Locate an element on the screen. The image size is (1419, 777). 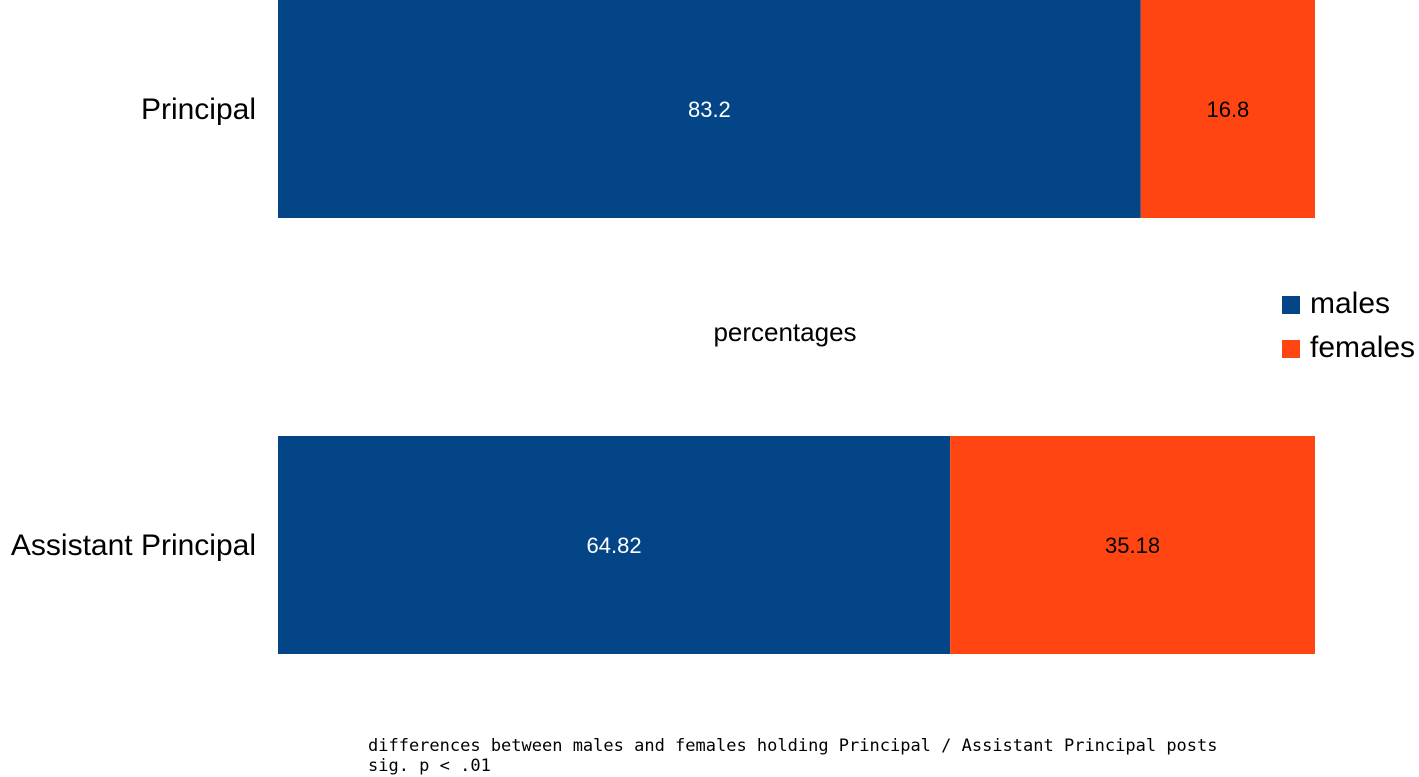
bar-males-assistant-principal is located at coordinates (614, 545).